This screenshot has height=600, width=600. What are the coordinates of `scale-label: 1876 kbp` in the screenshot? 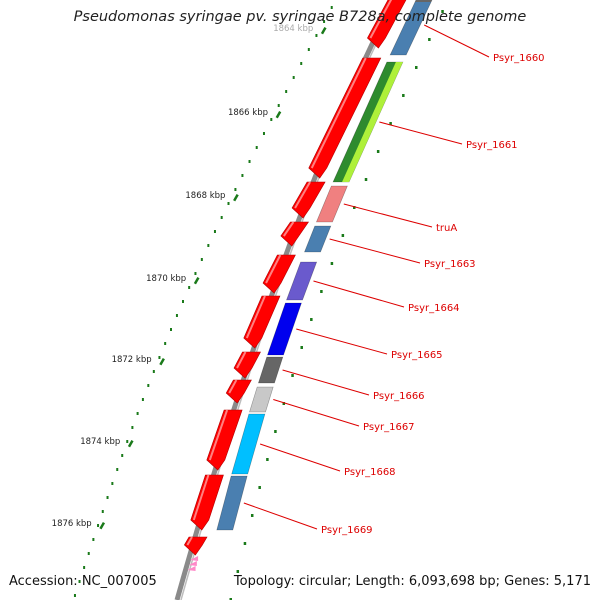 It's located at (72, 524).